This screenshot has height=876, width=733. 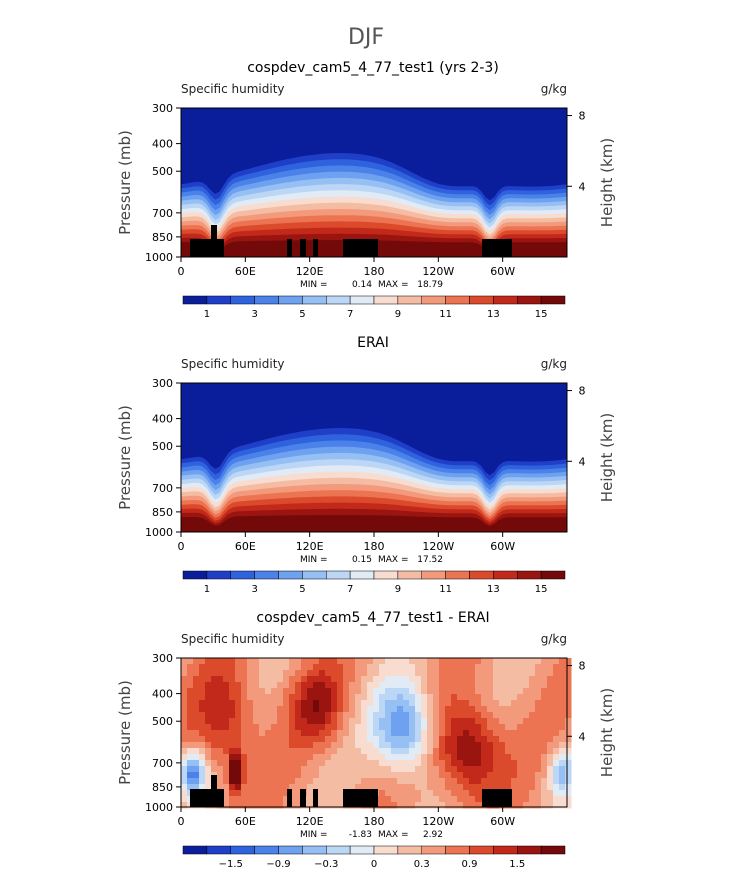 What do you see at coordinates (554, 89) in the screenshot?
I see `units-label: g/kg` at bounding box center [554, 89].